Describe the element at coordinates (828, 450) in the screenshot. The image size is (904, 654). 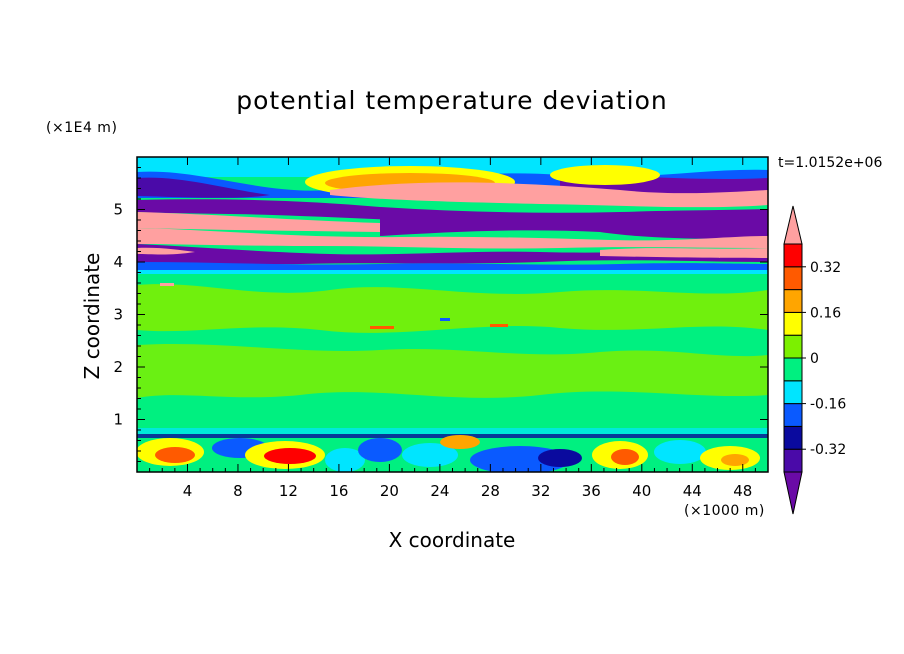
I see `colorbar-label: -0.32` at that location.